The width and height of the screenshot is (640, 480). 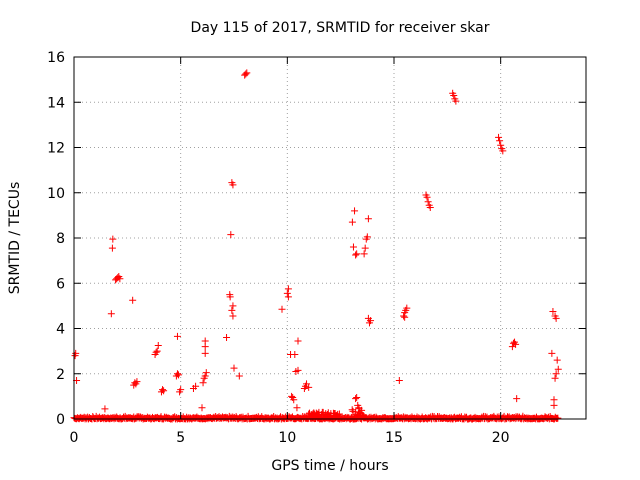 What do you see at coordinates (60, 375) in the screenshot?
I see `y-tick-label: 2` at bounding box center [60, 375].